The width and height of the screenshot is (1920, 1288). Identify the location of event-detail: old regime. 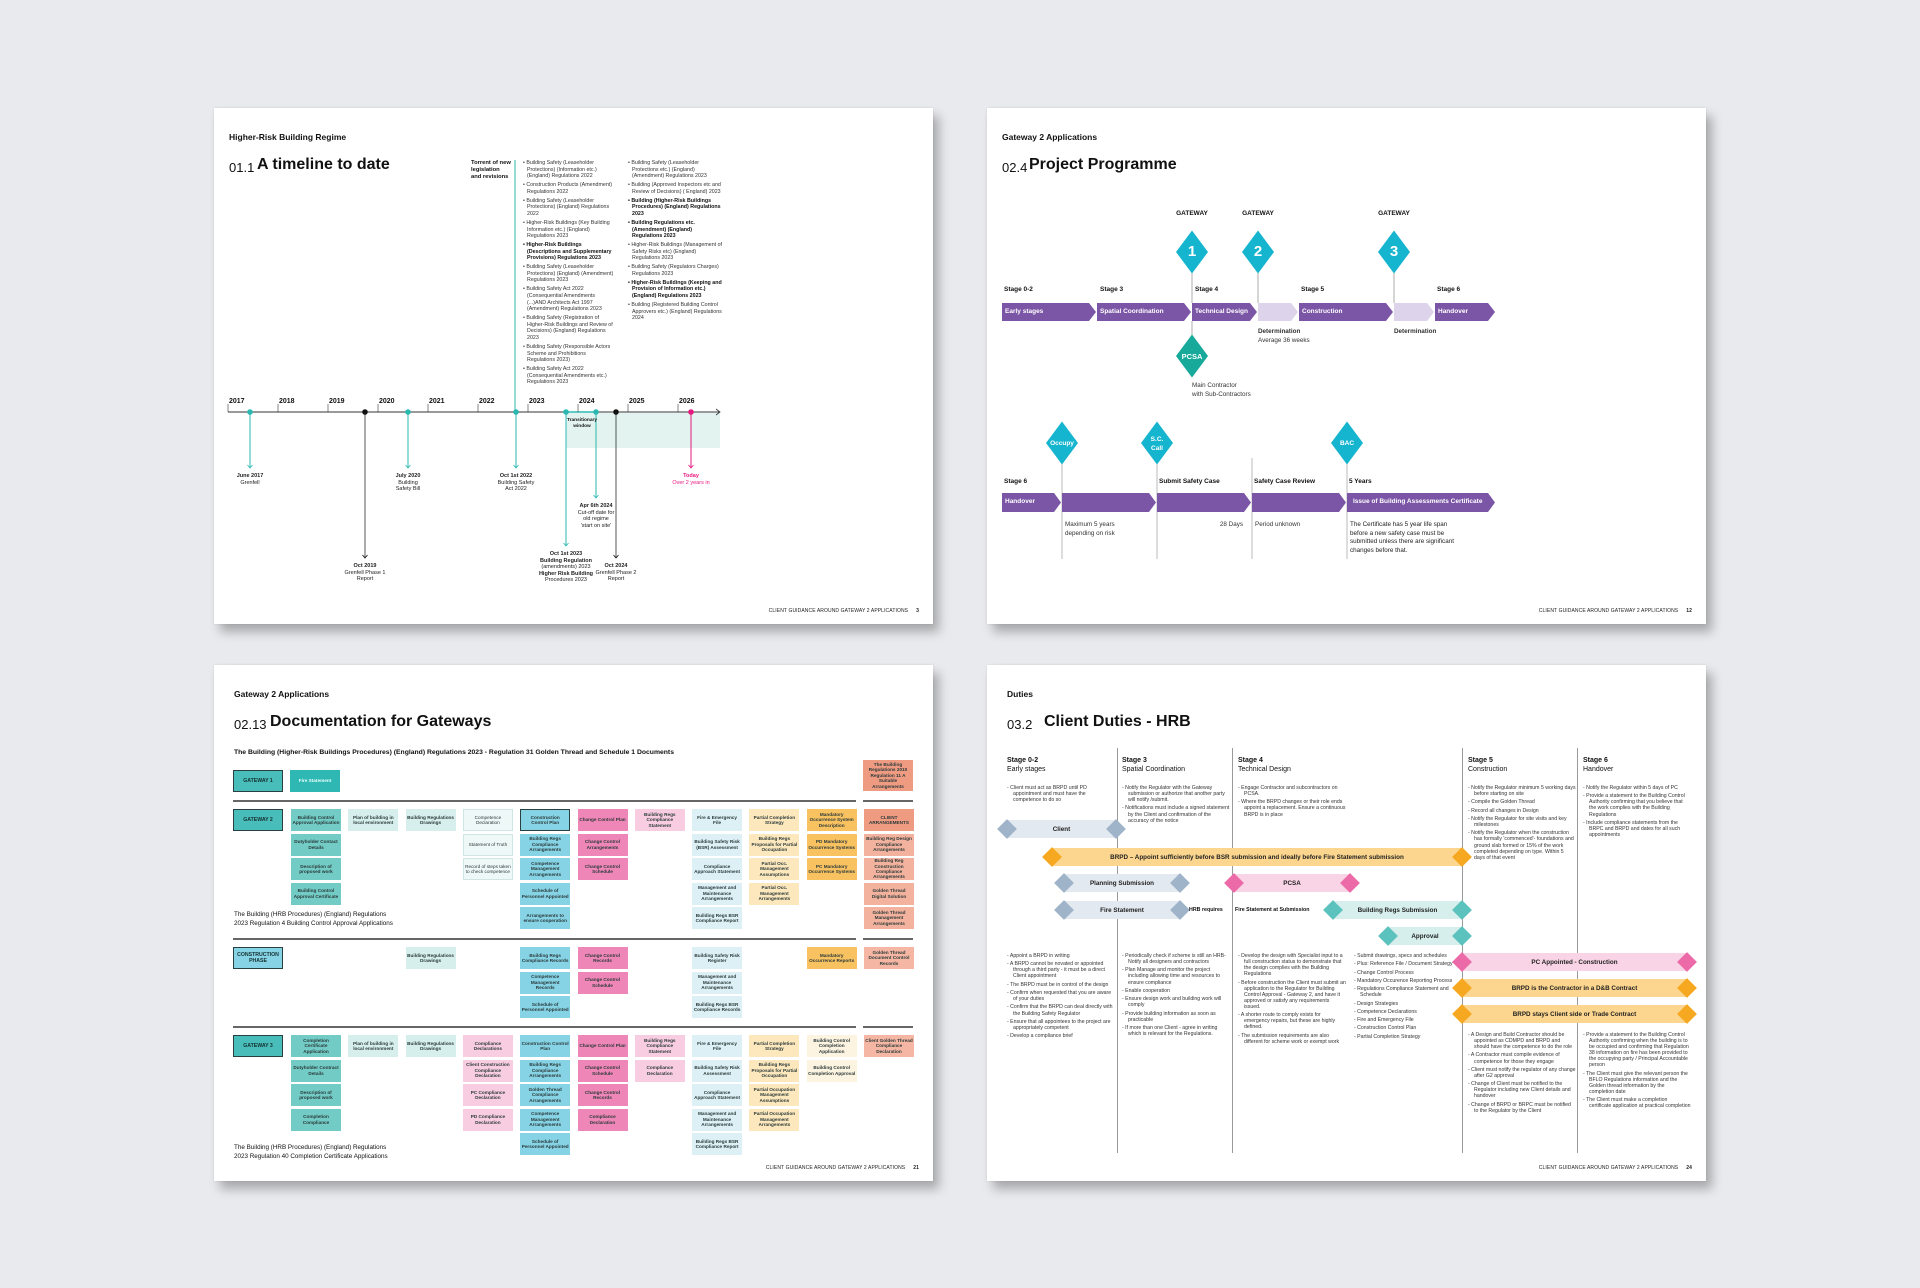
(596, 519).